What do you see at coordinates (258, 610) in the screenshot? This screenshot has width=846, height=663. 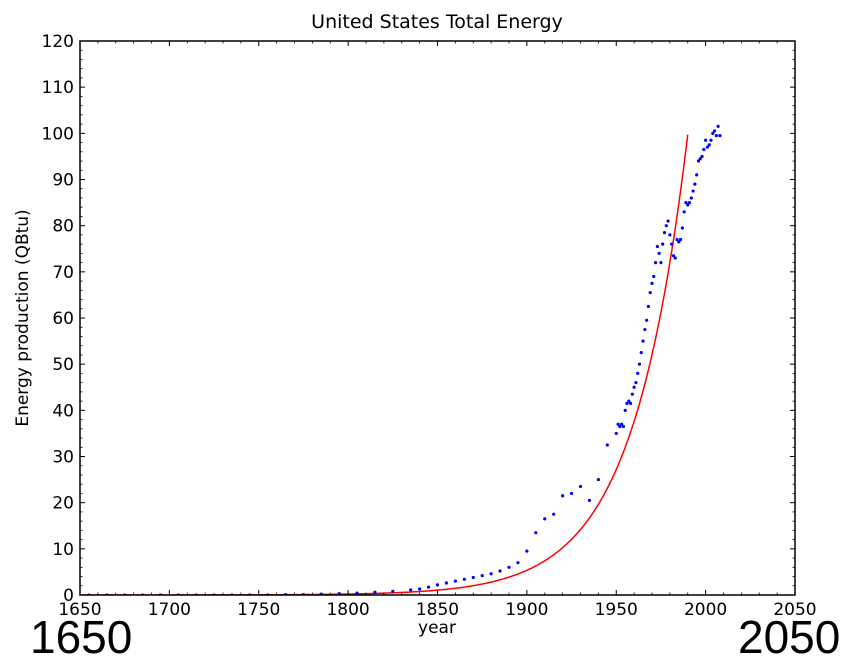 I see `x-tick-label: 1750` at bounding box center [258, 610].